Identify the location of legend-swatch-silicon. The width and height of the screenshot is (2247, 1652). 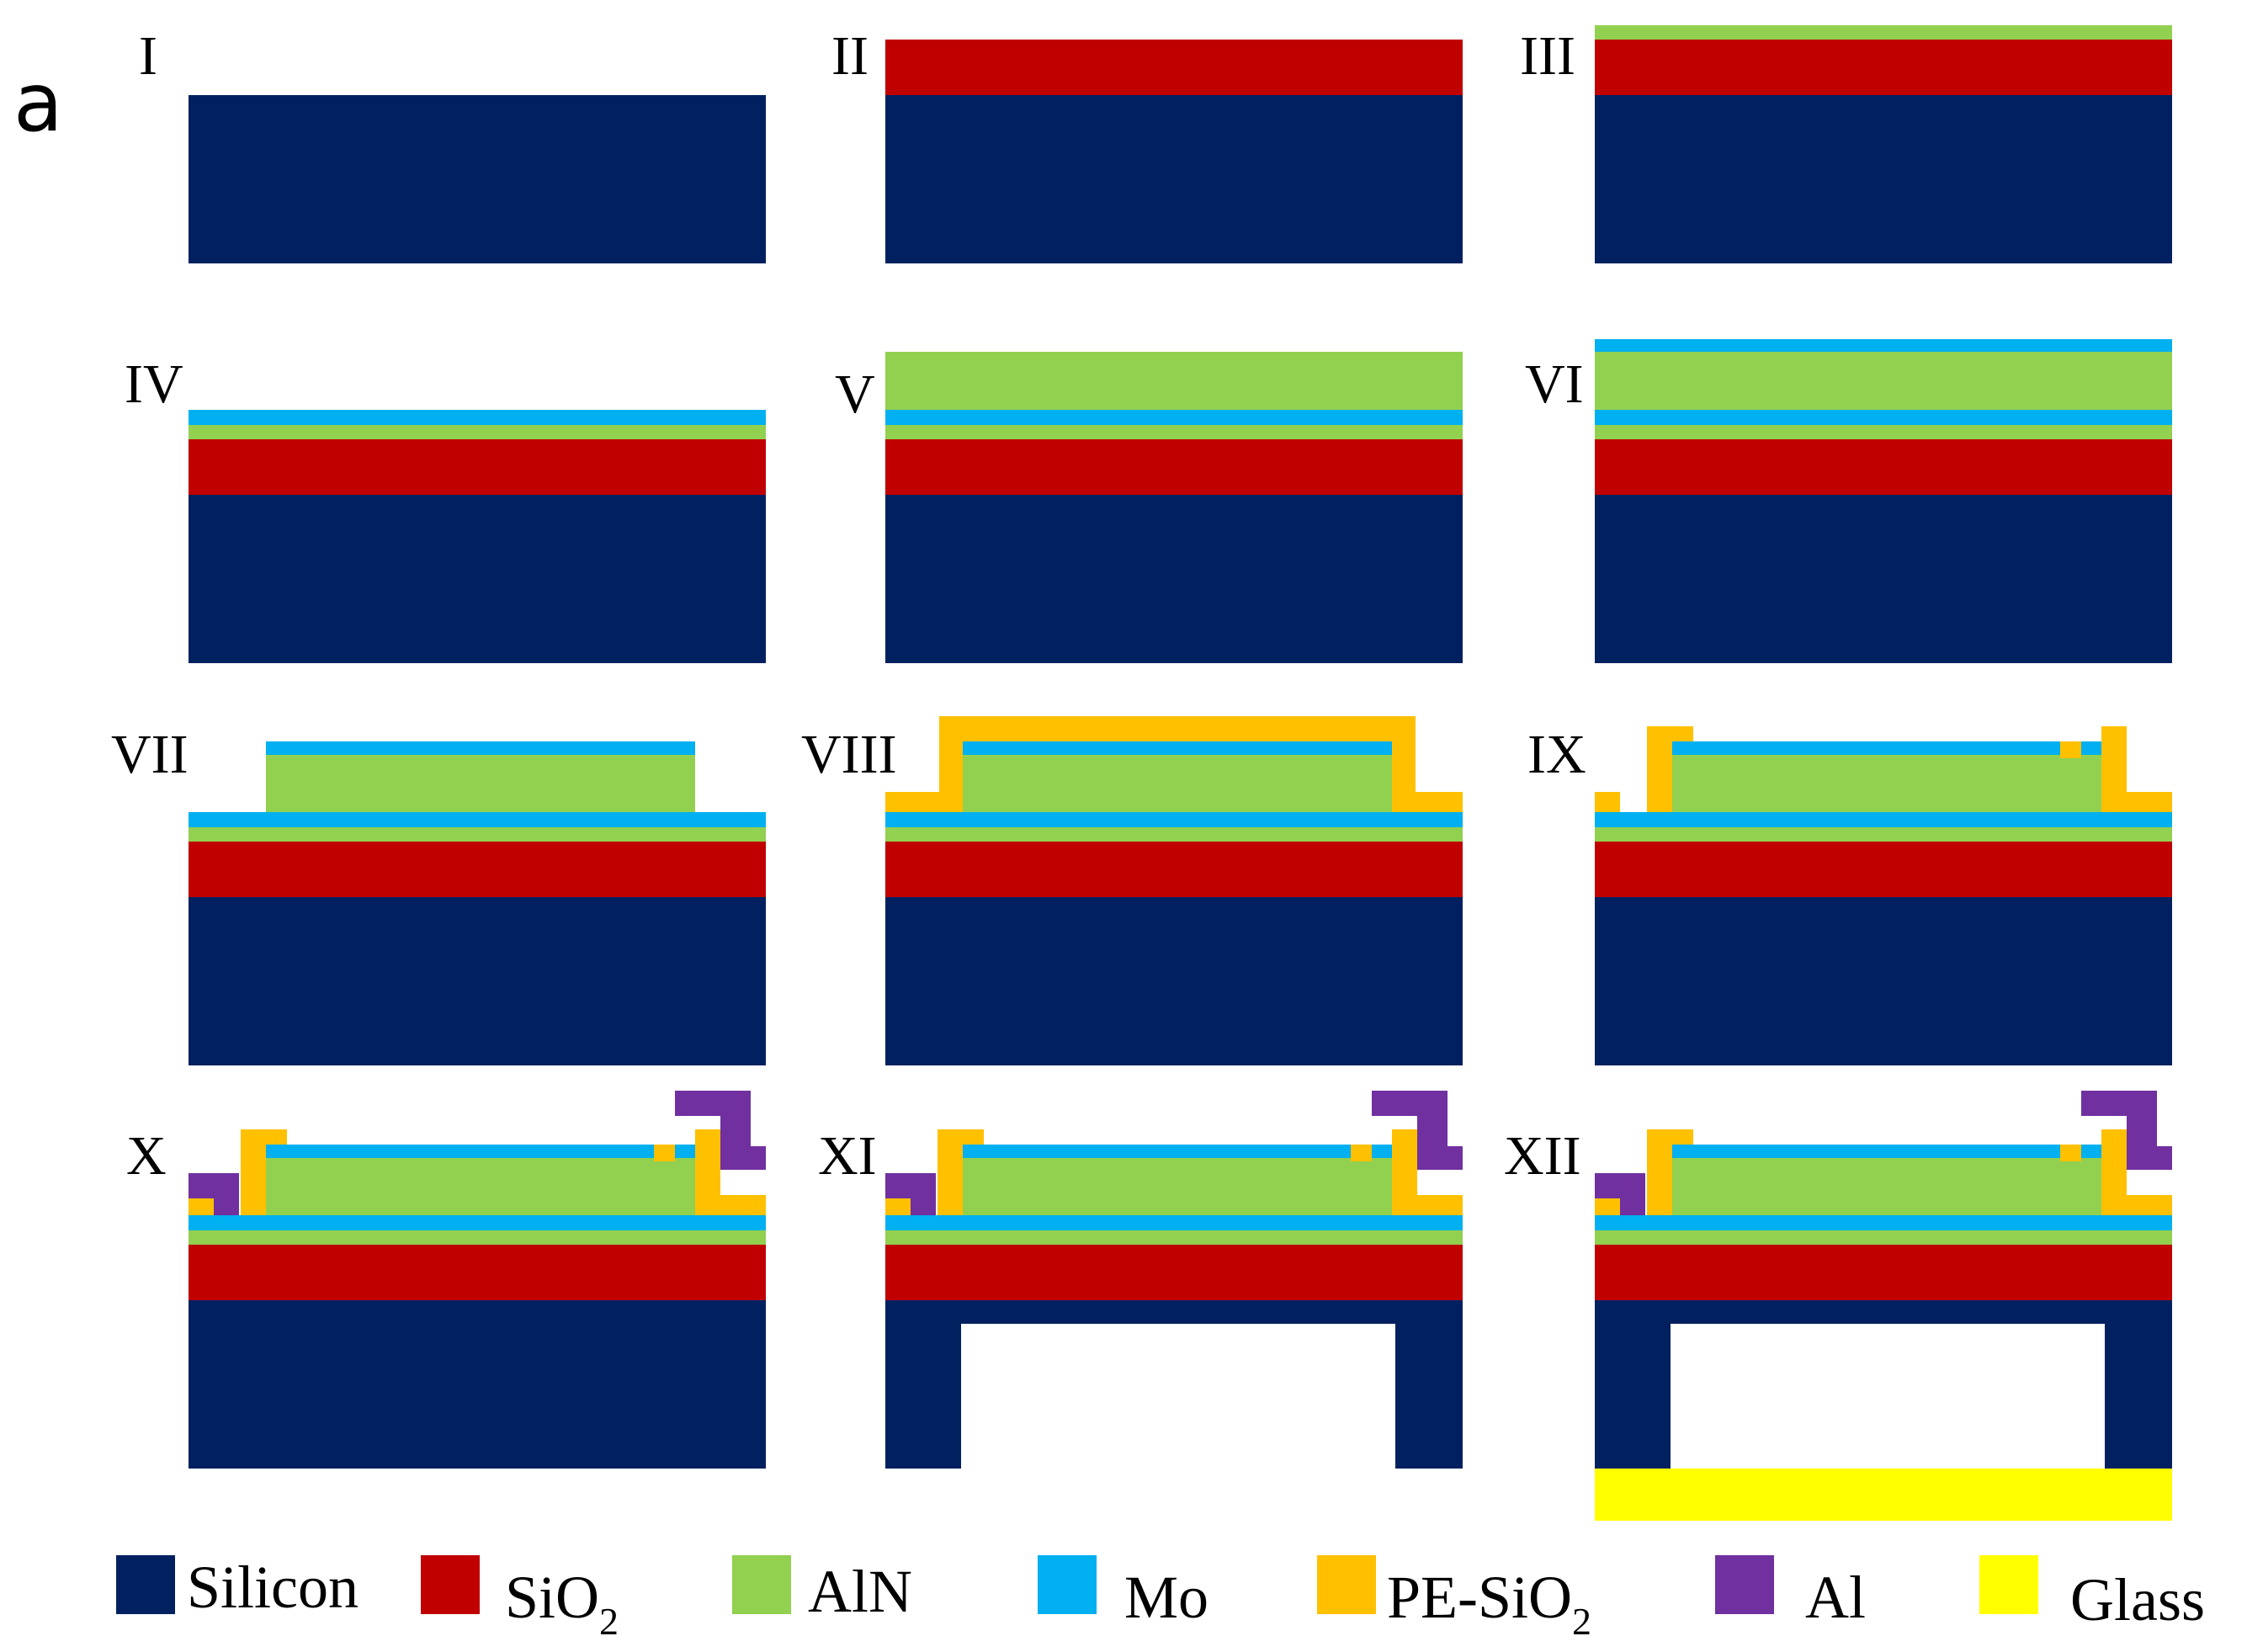
(145, 1584).